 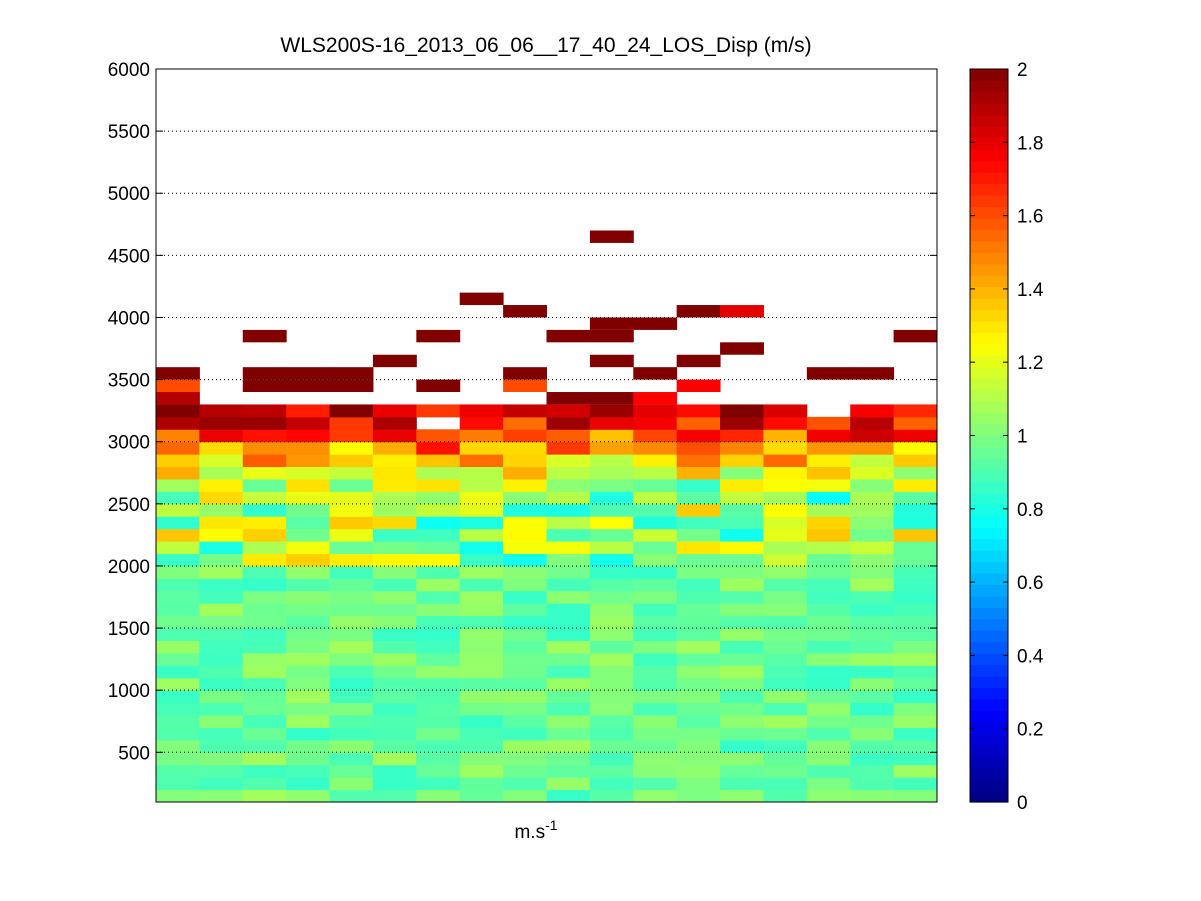 What do you see at coordinates (129, 691) in the screenshot?
I see `y-tick-label: 1000` at bounding box center [129, 691].